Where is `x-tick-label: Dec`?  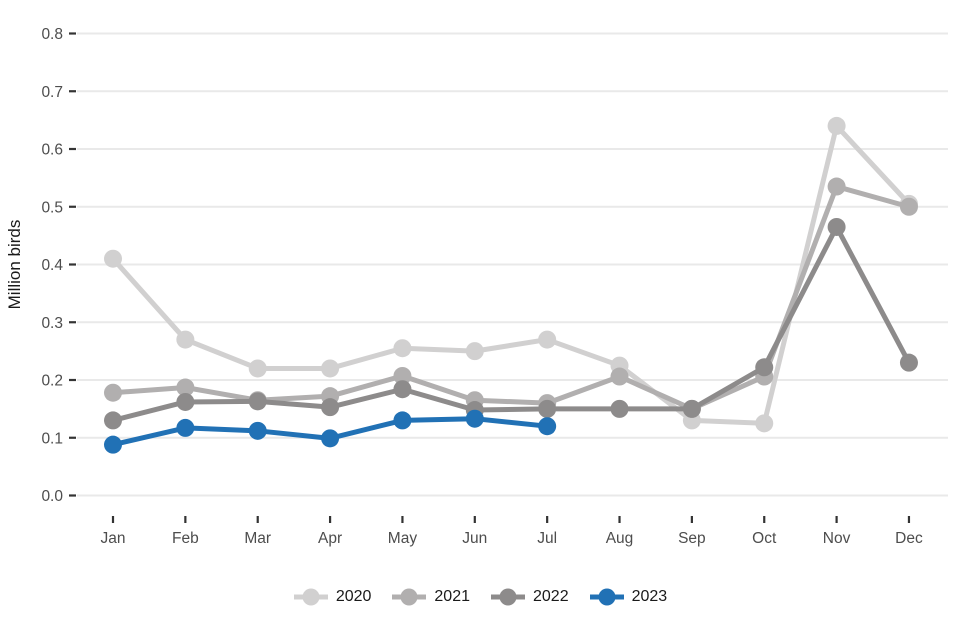 x-tick-label: Dec is located at coordinates (909, 538).